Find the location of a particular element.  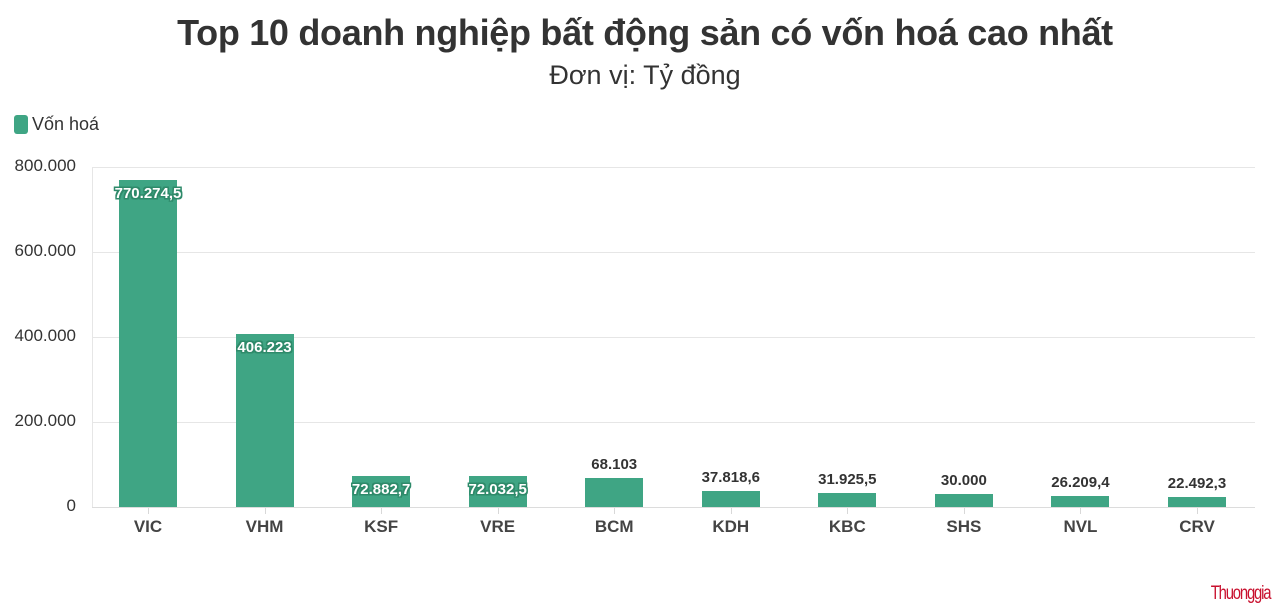

bar-bcm is located at coordinates (614, 492).